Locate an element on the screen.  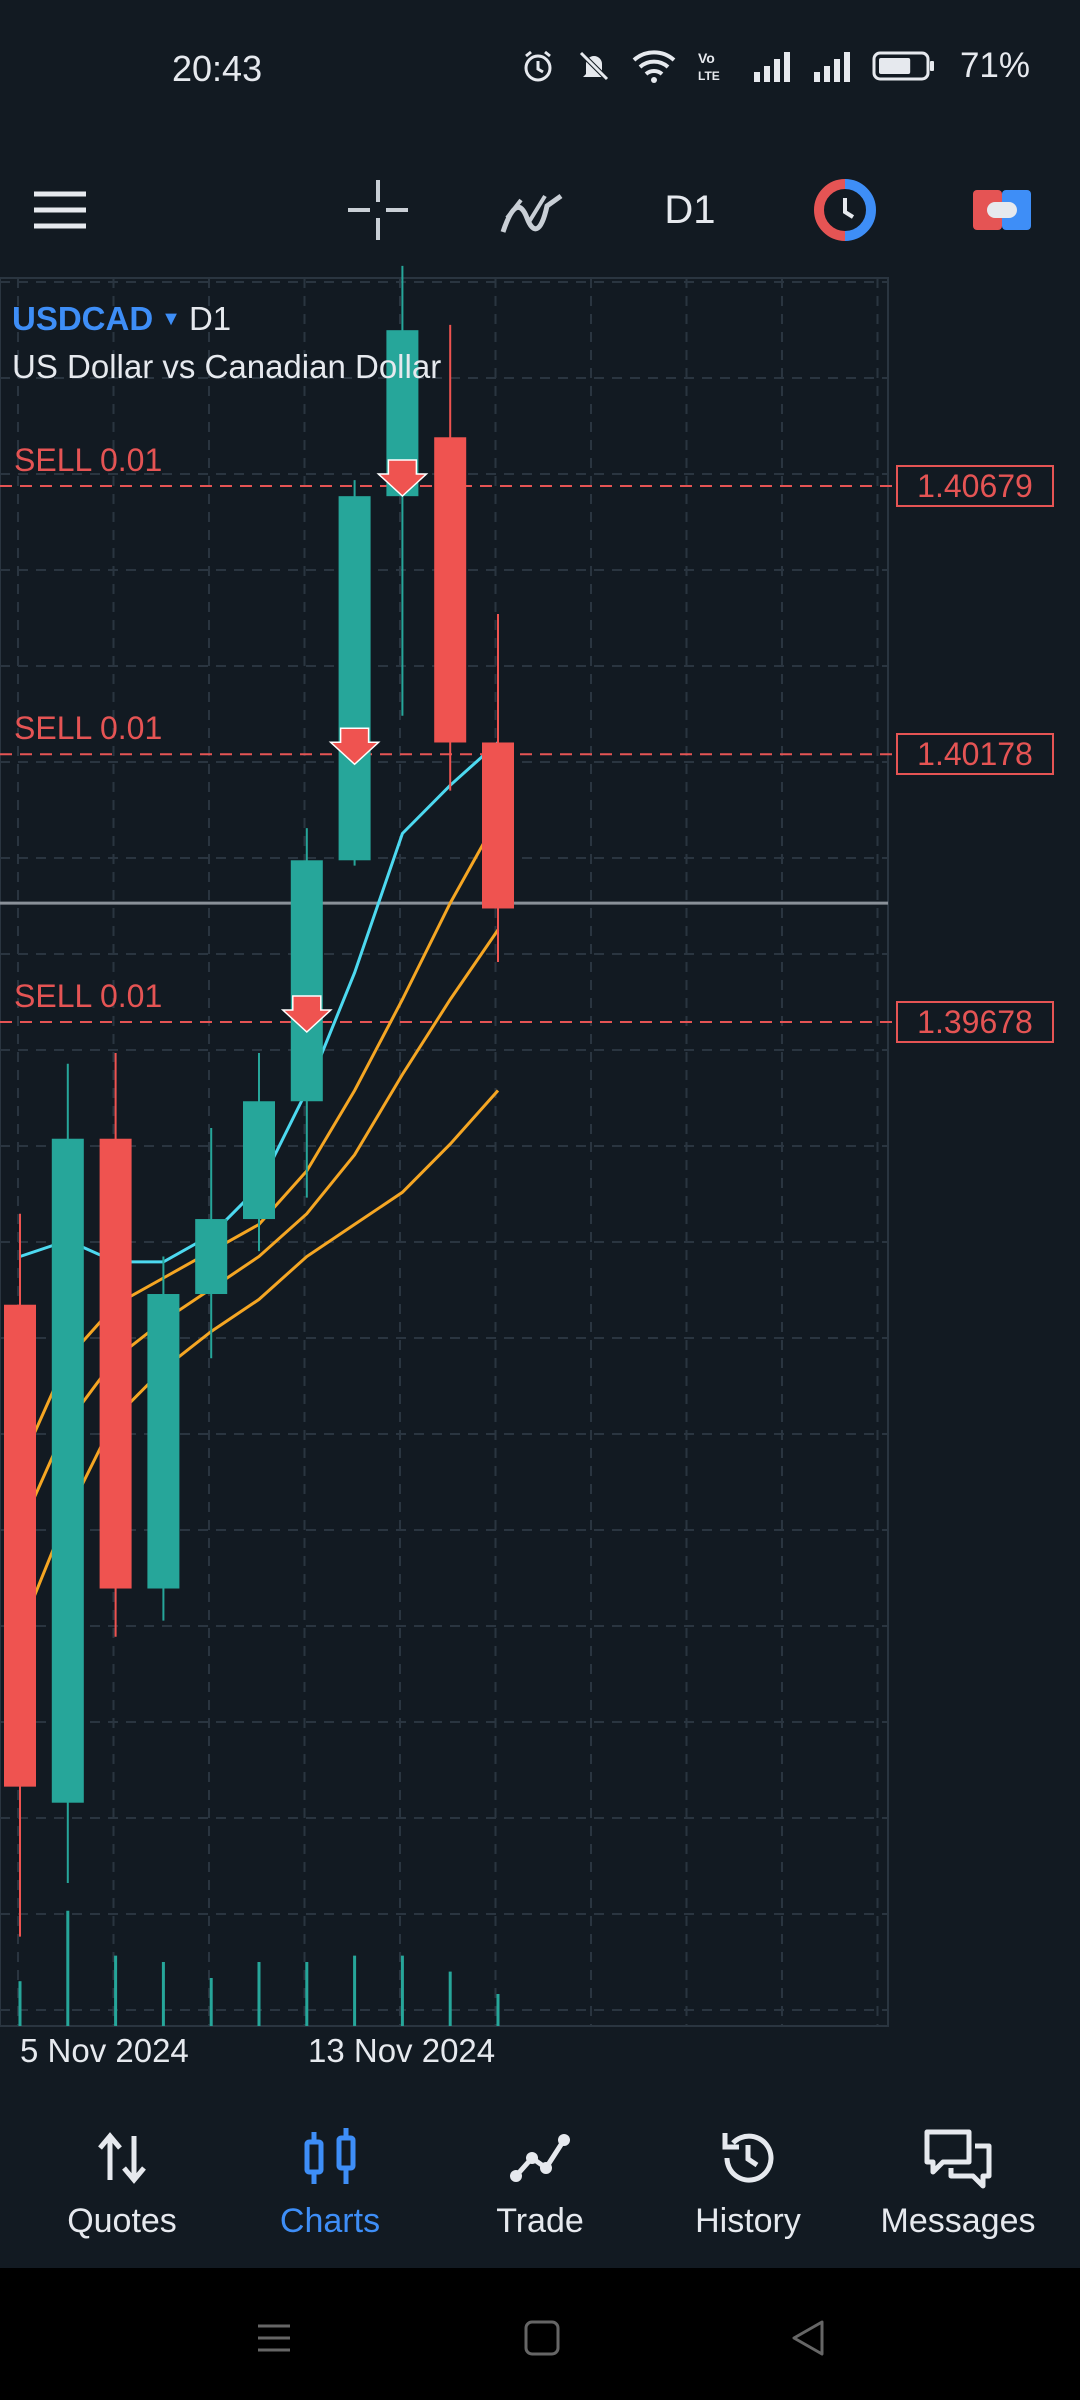
one-click-trading-icon is located at coordinates (845, 210).